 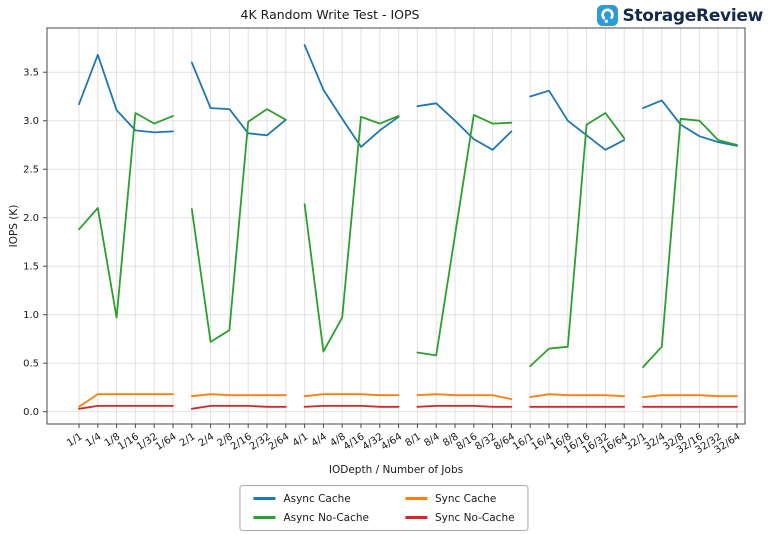 I want to click on line-swatch-sync-cache, so click(x=416, y=498).